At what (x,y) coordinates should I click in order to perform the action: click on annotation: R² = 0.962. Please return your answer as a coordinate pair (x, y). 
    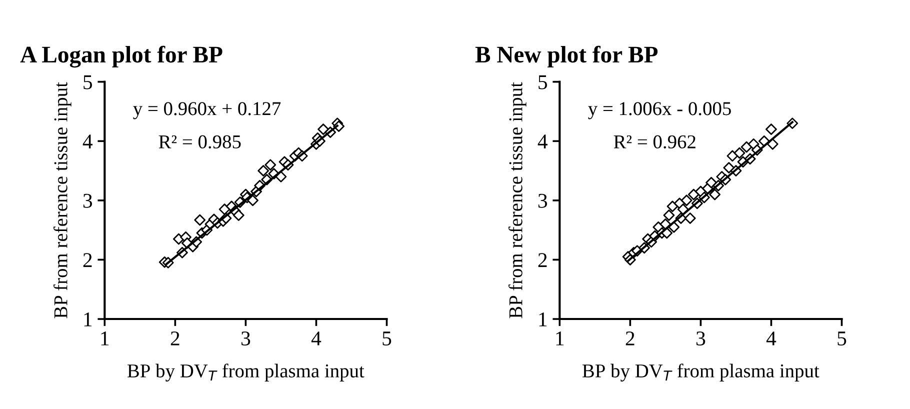
    Looking at the image, I should click on (655, 141).